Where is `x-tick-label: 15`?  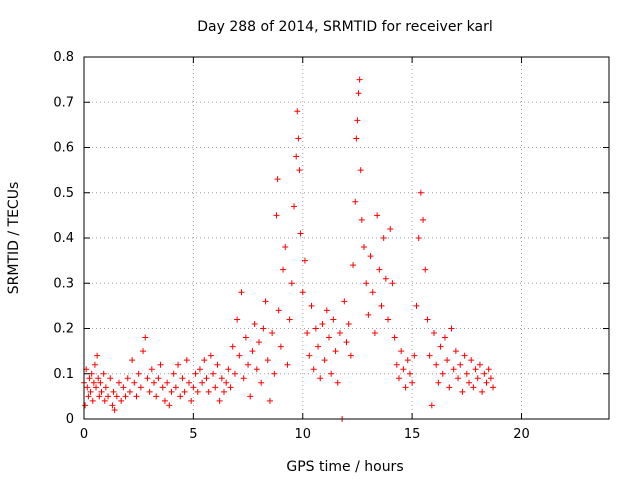
x-tick-label: 15 is located at coordinates (412, 434).